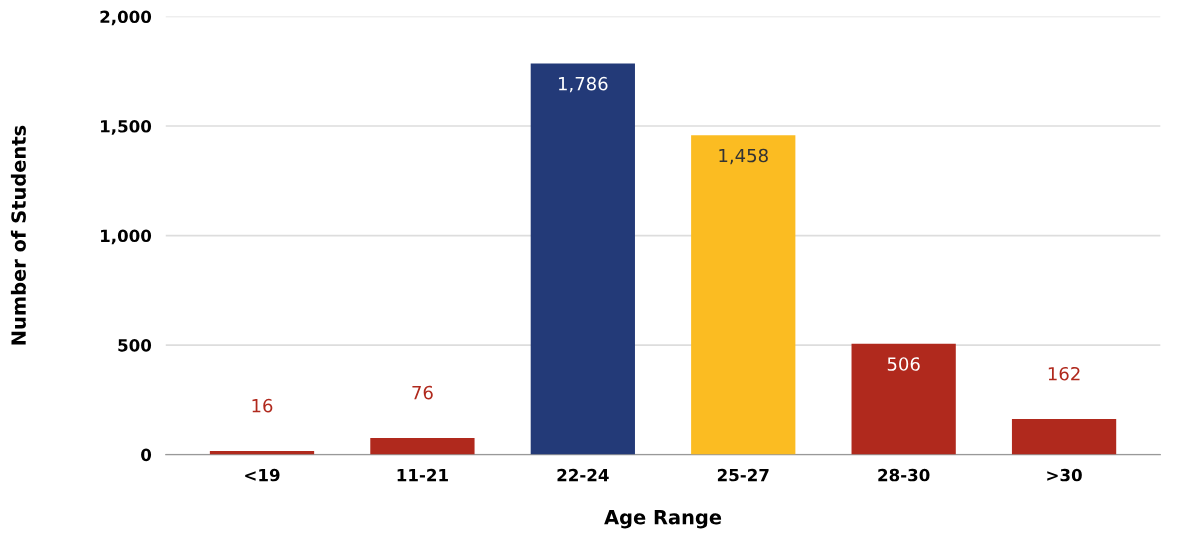 Image resolution: width=1184 pixels, height=551 pixels. I want to click on data-label: 1,458, so click(743, 156).